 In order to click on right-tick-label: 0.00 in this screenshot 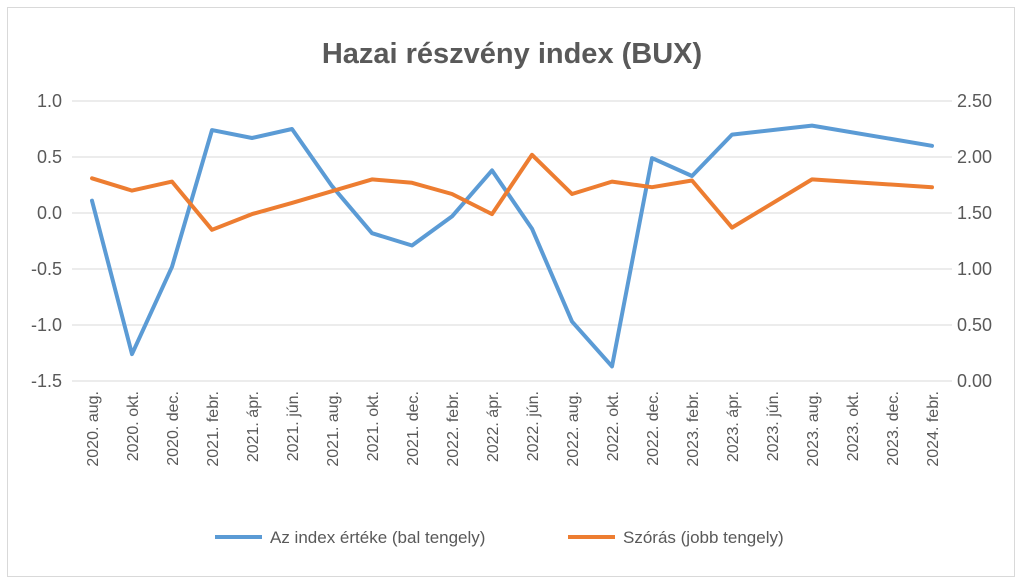, I will do `click(974, 381)`.